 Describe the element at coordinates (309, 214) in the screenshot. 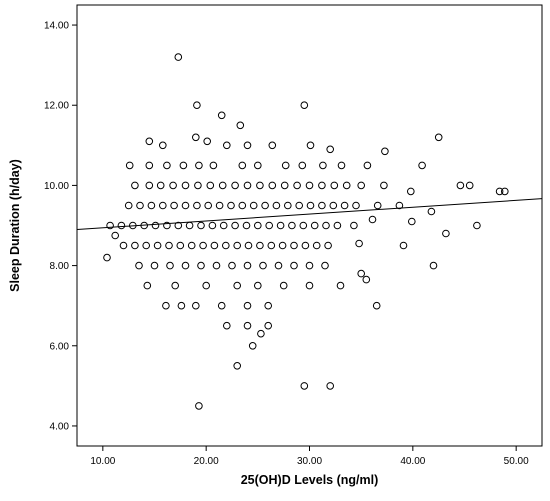

I see `fit-line` at that location.